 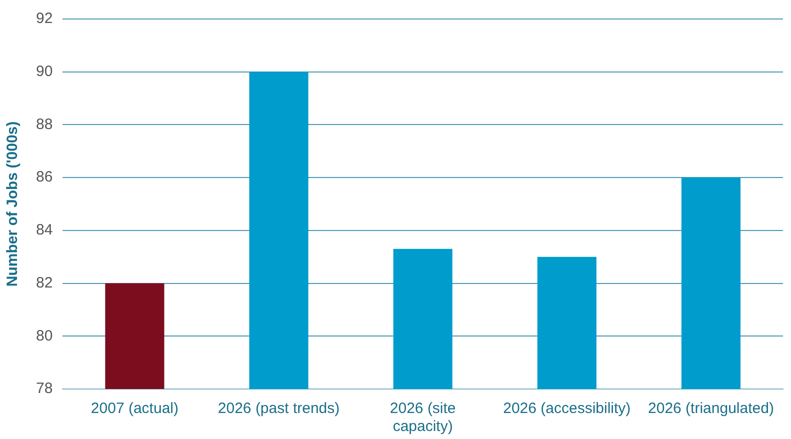 What do you see at coordinates (711, 409) in the screenshot?
I see `x-tick-label: 2026 (triangulated)` at bounding box center [711, 409].